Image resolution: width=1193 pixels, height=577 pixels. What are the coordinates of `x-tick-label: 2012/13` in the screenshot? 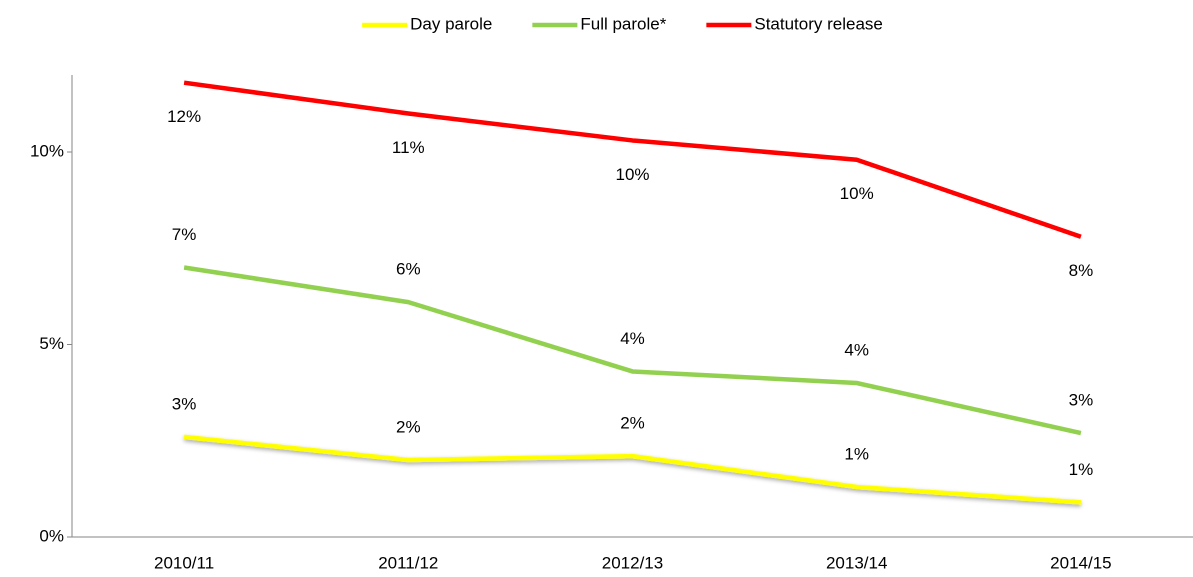 It's located at (632, 562).